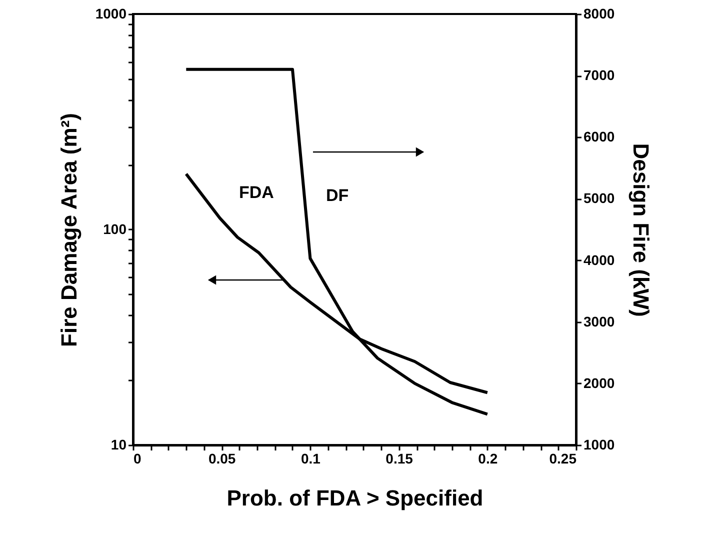 The width and height of the screenshot is (719, 540). I want to click on x-tick-label: 0, so click(138, 458).